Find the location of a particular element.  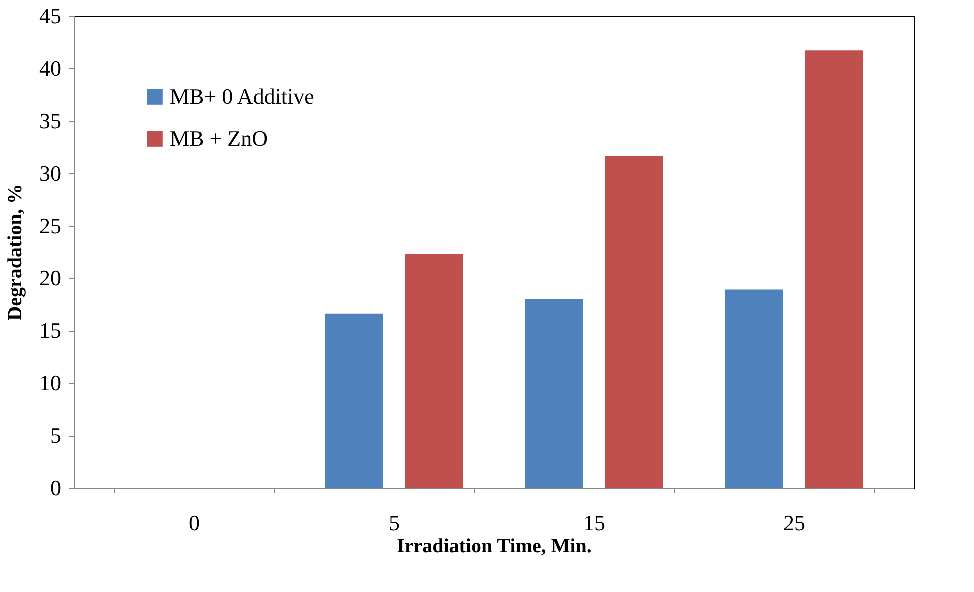

y-tick-label: 0 is located at coordinates (56, 488).